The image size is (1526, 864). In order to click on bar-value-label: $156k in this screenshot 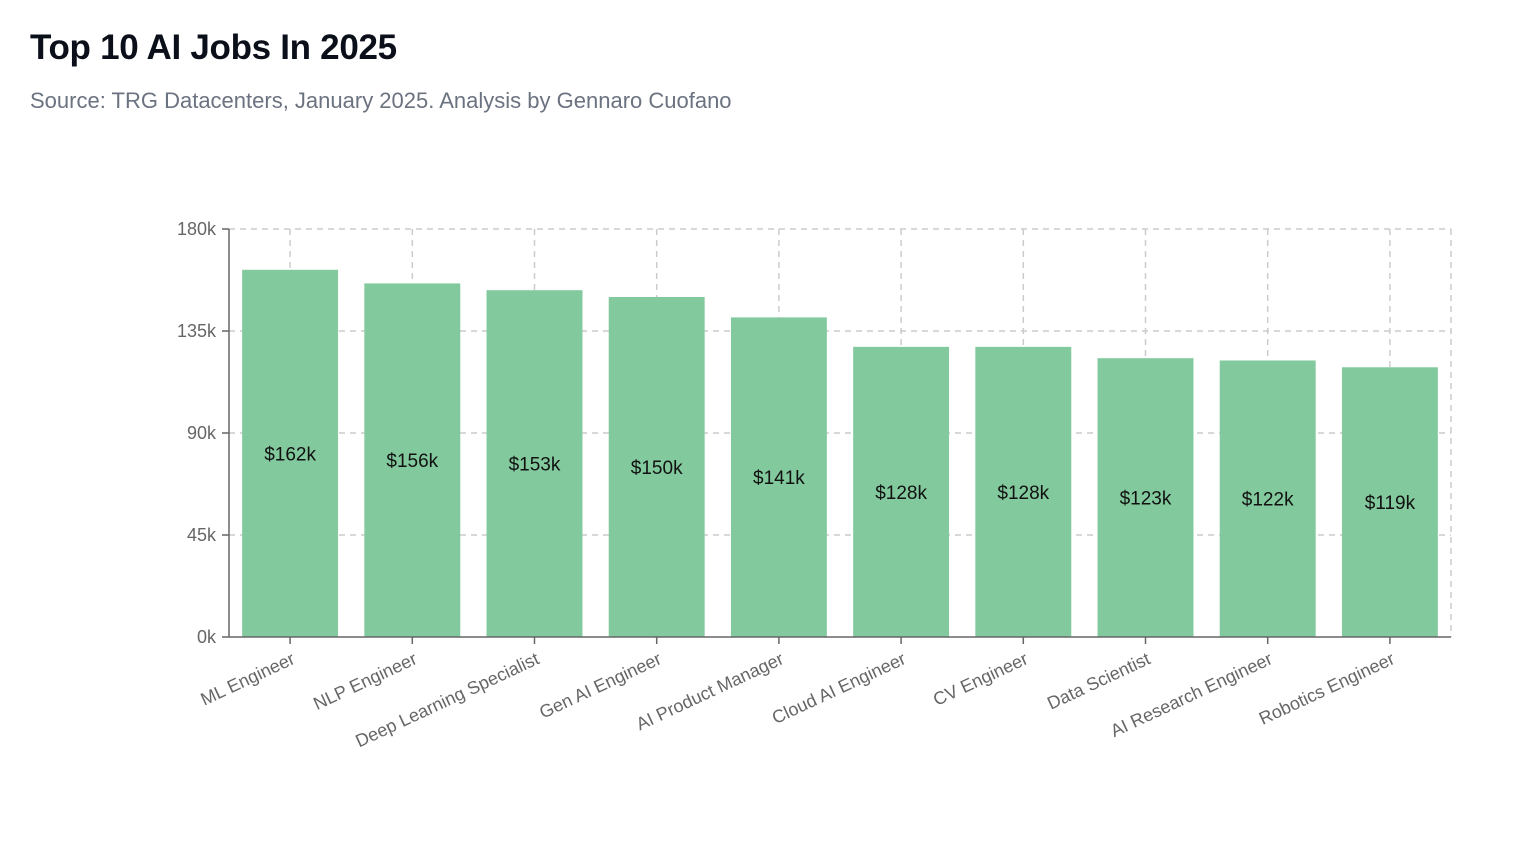, I will do `click(412, 461)`.